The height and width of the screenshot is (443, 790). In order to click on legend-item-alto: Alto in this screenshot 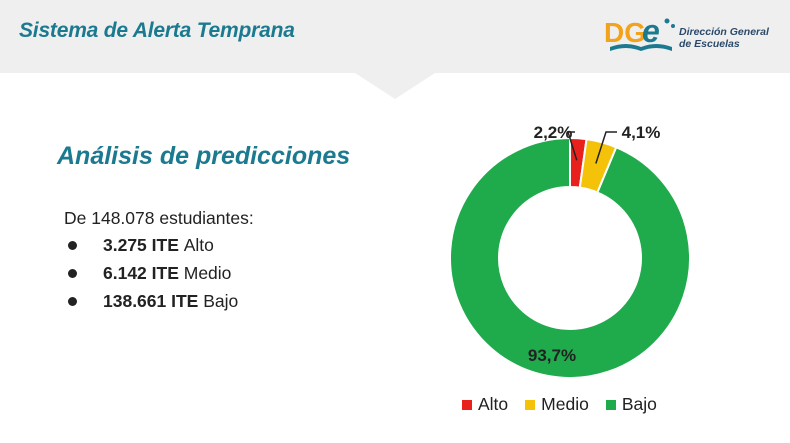, I will do `click(485, 404)`.